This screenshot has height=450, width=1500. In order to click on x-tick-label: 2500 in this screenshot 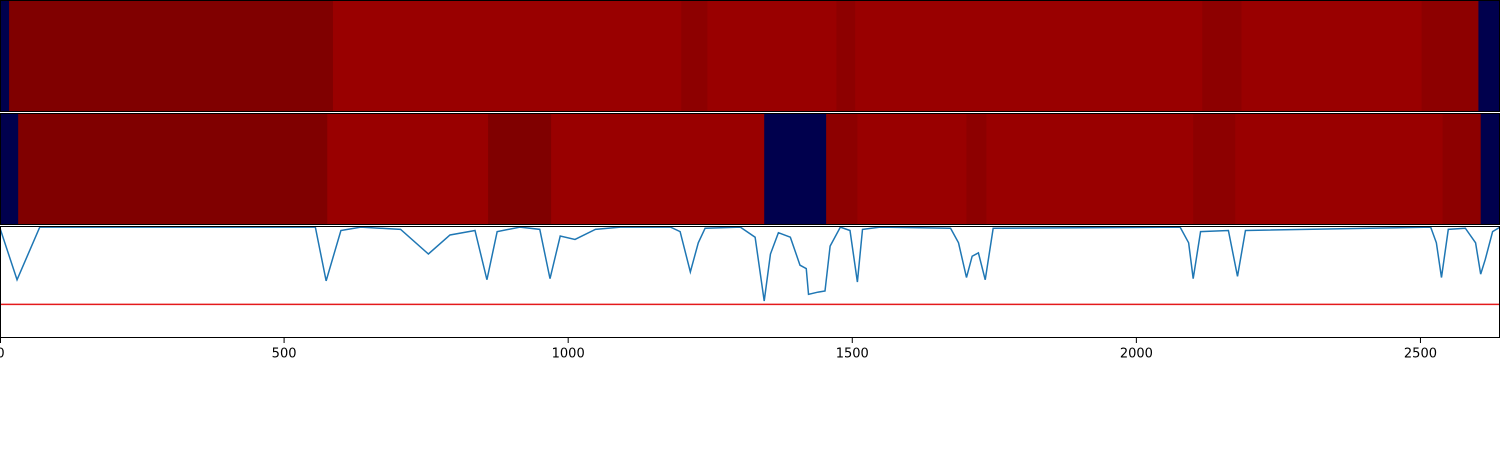, I will do `click(1420, 354)`.